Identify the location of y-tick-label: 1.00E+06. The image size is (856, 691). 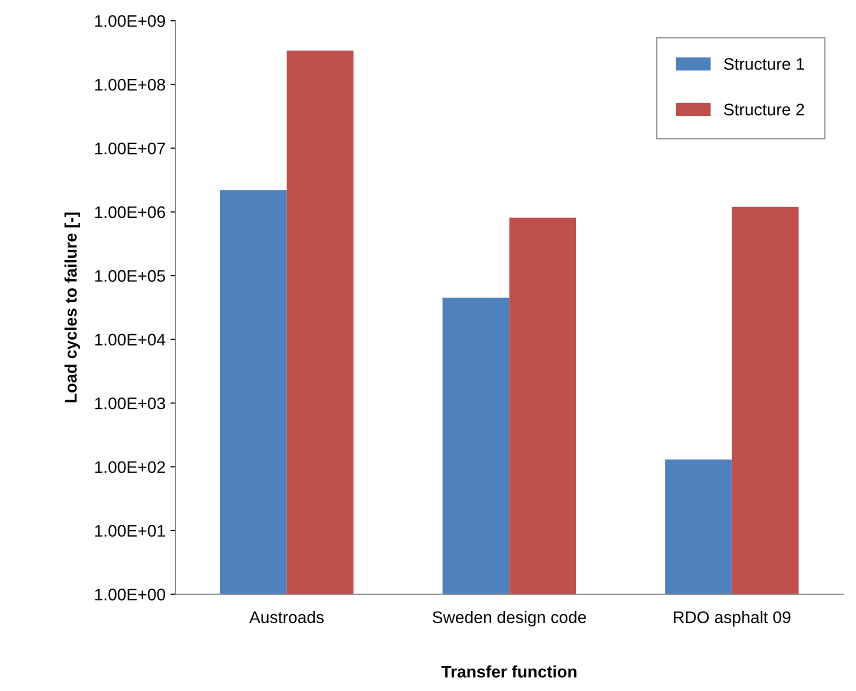
(130, 212).